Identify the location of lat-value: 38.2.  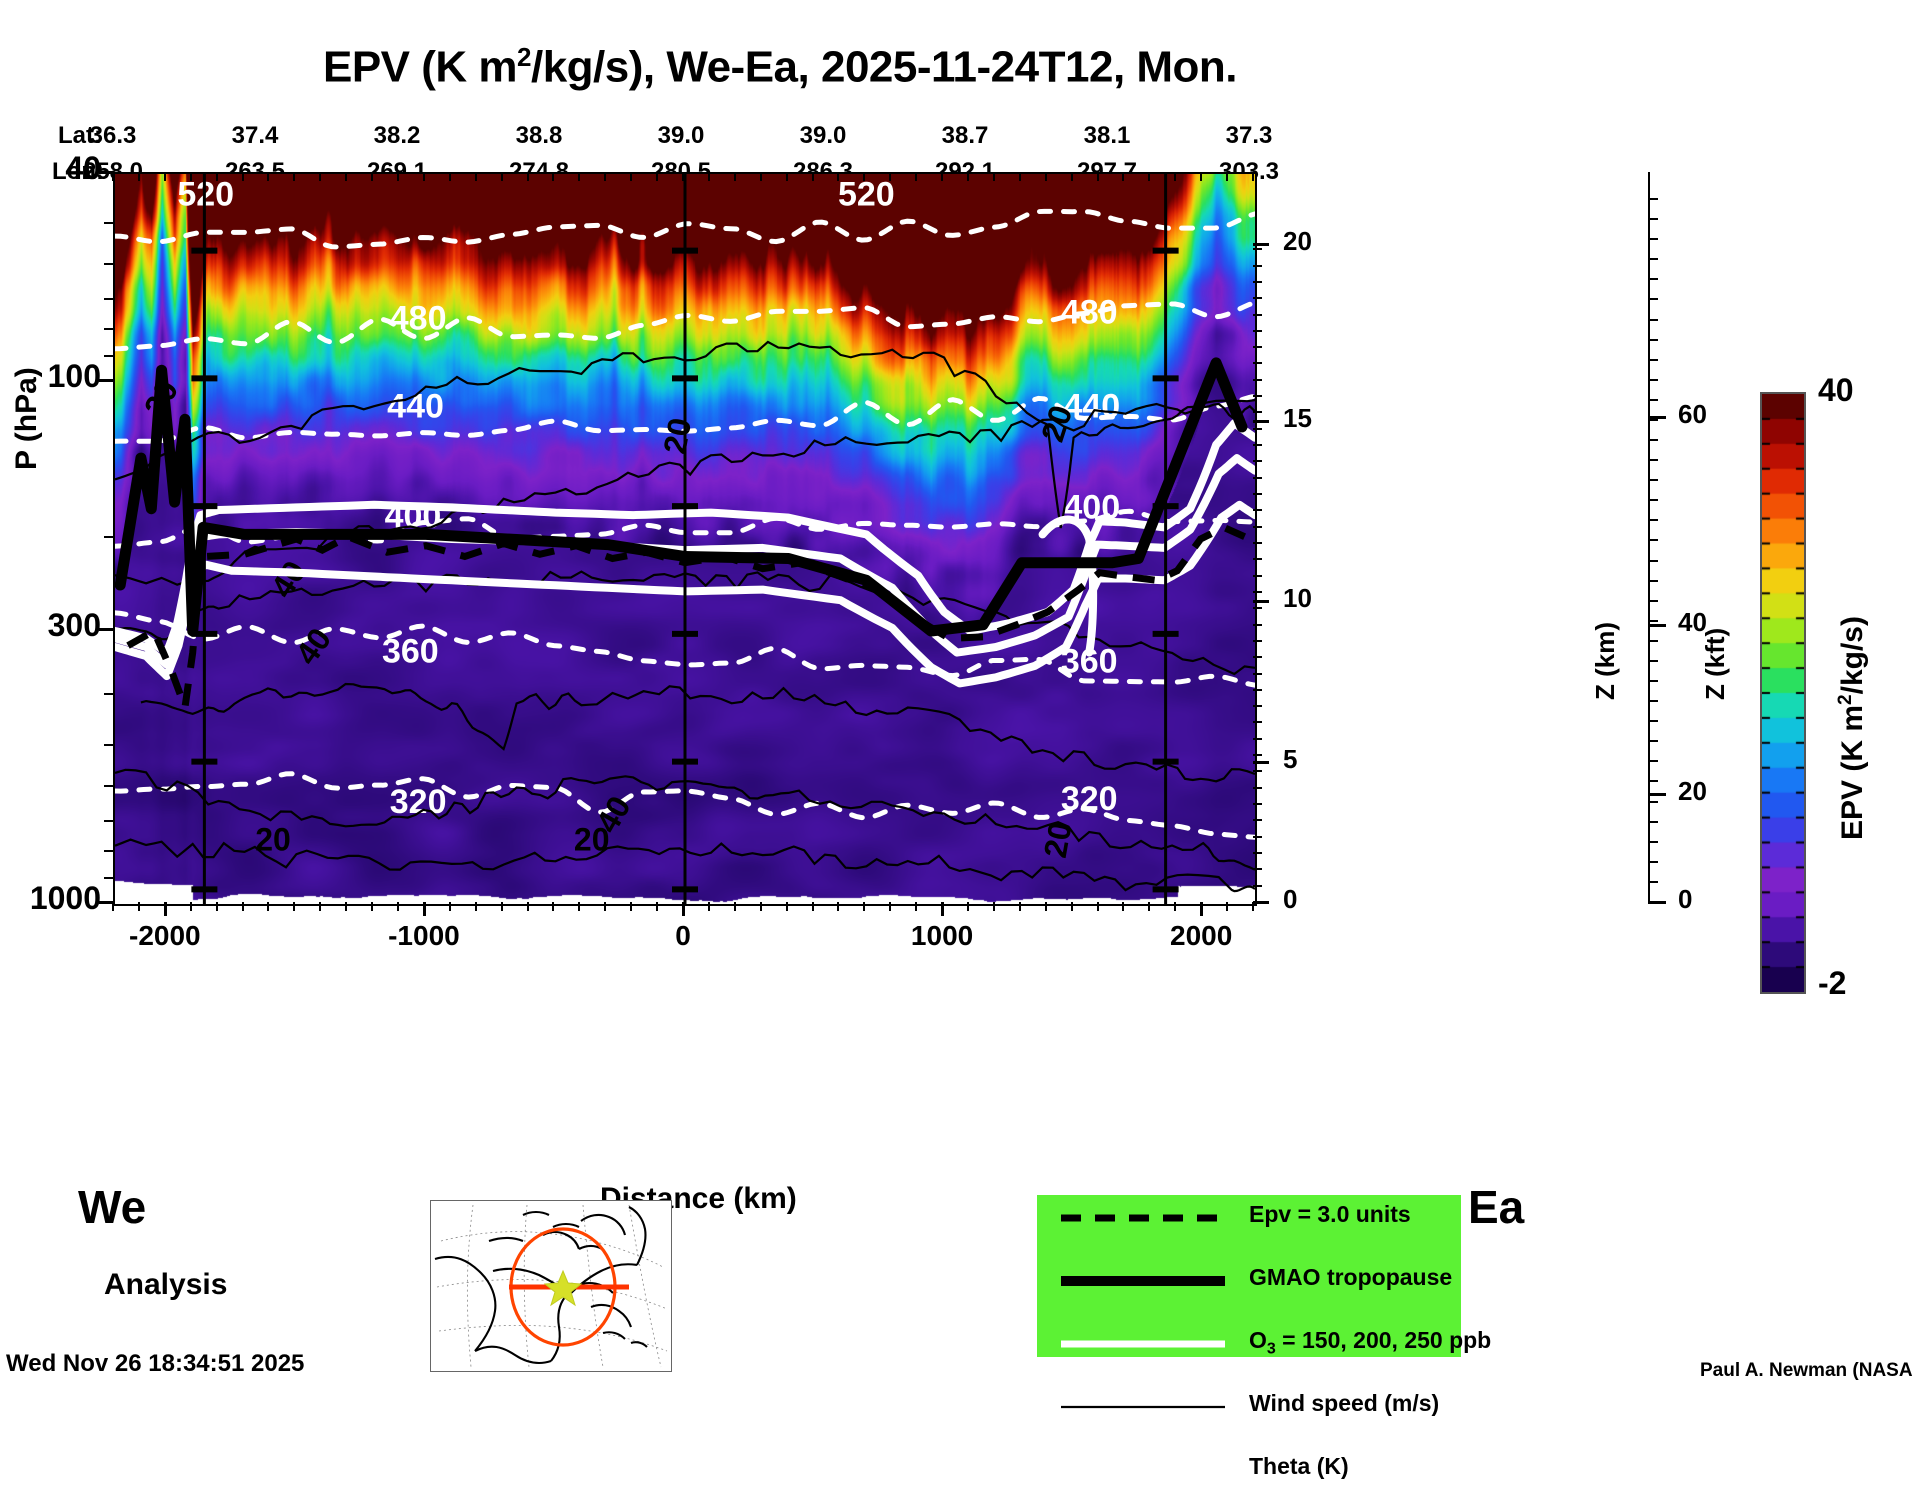
(397, 135).